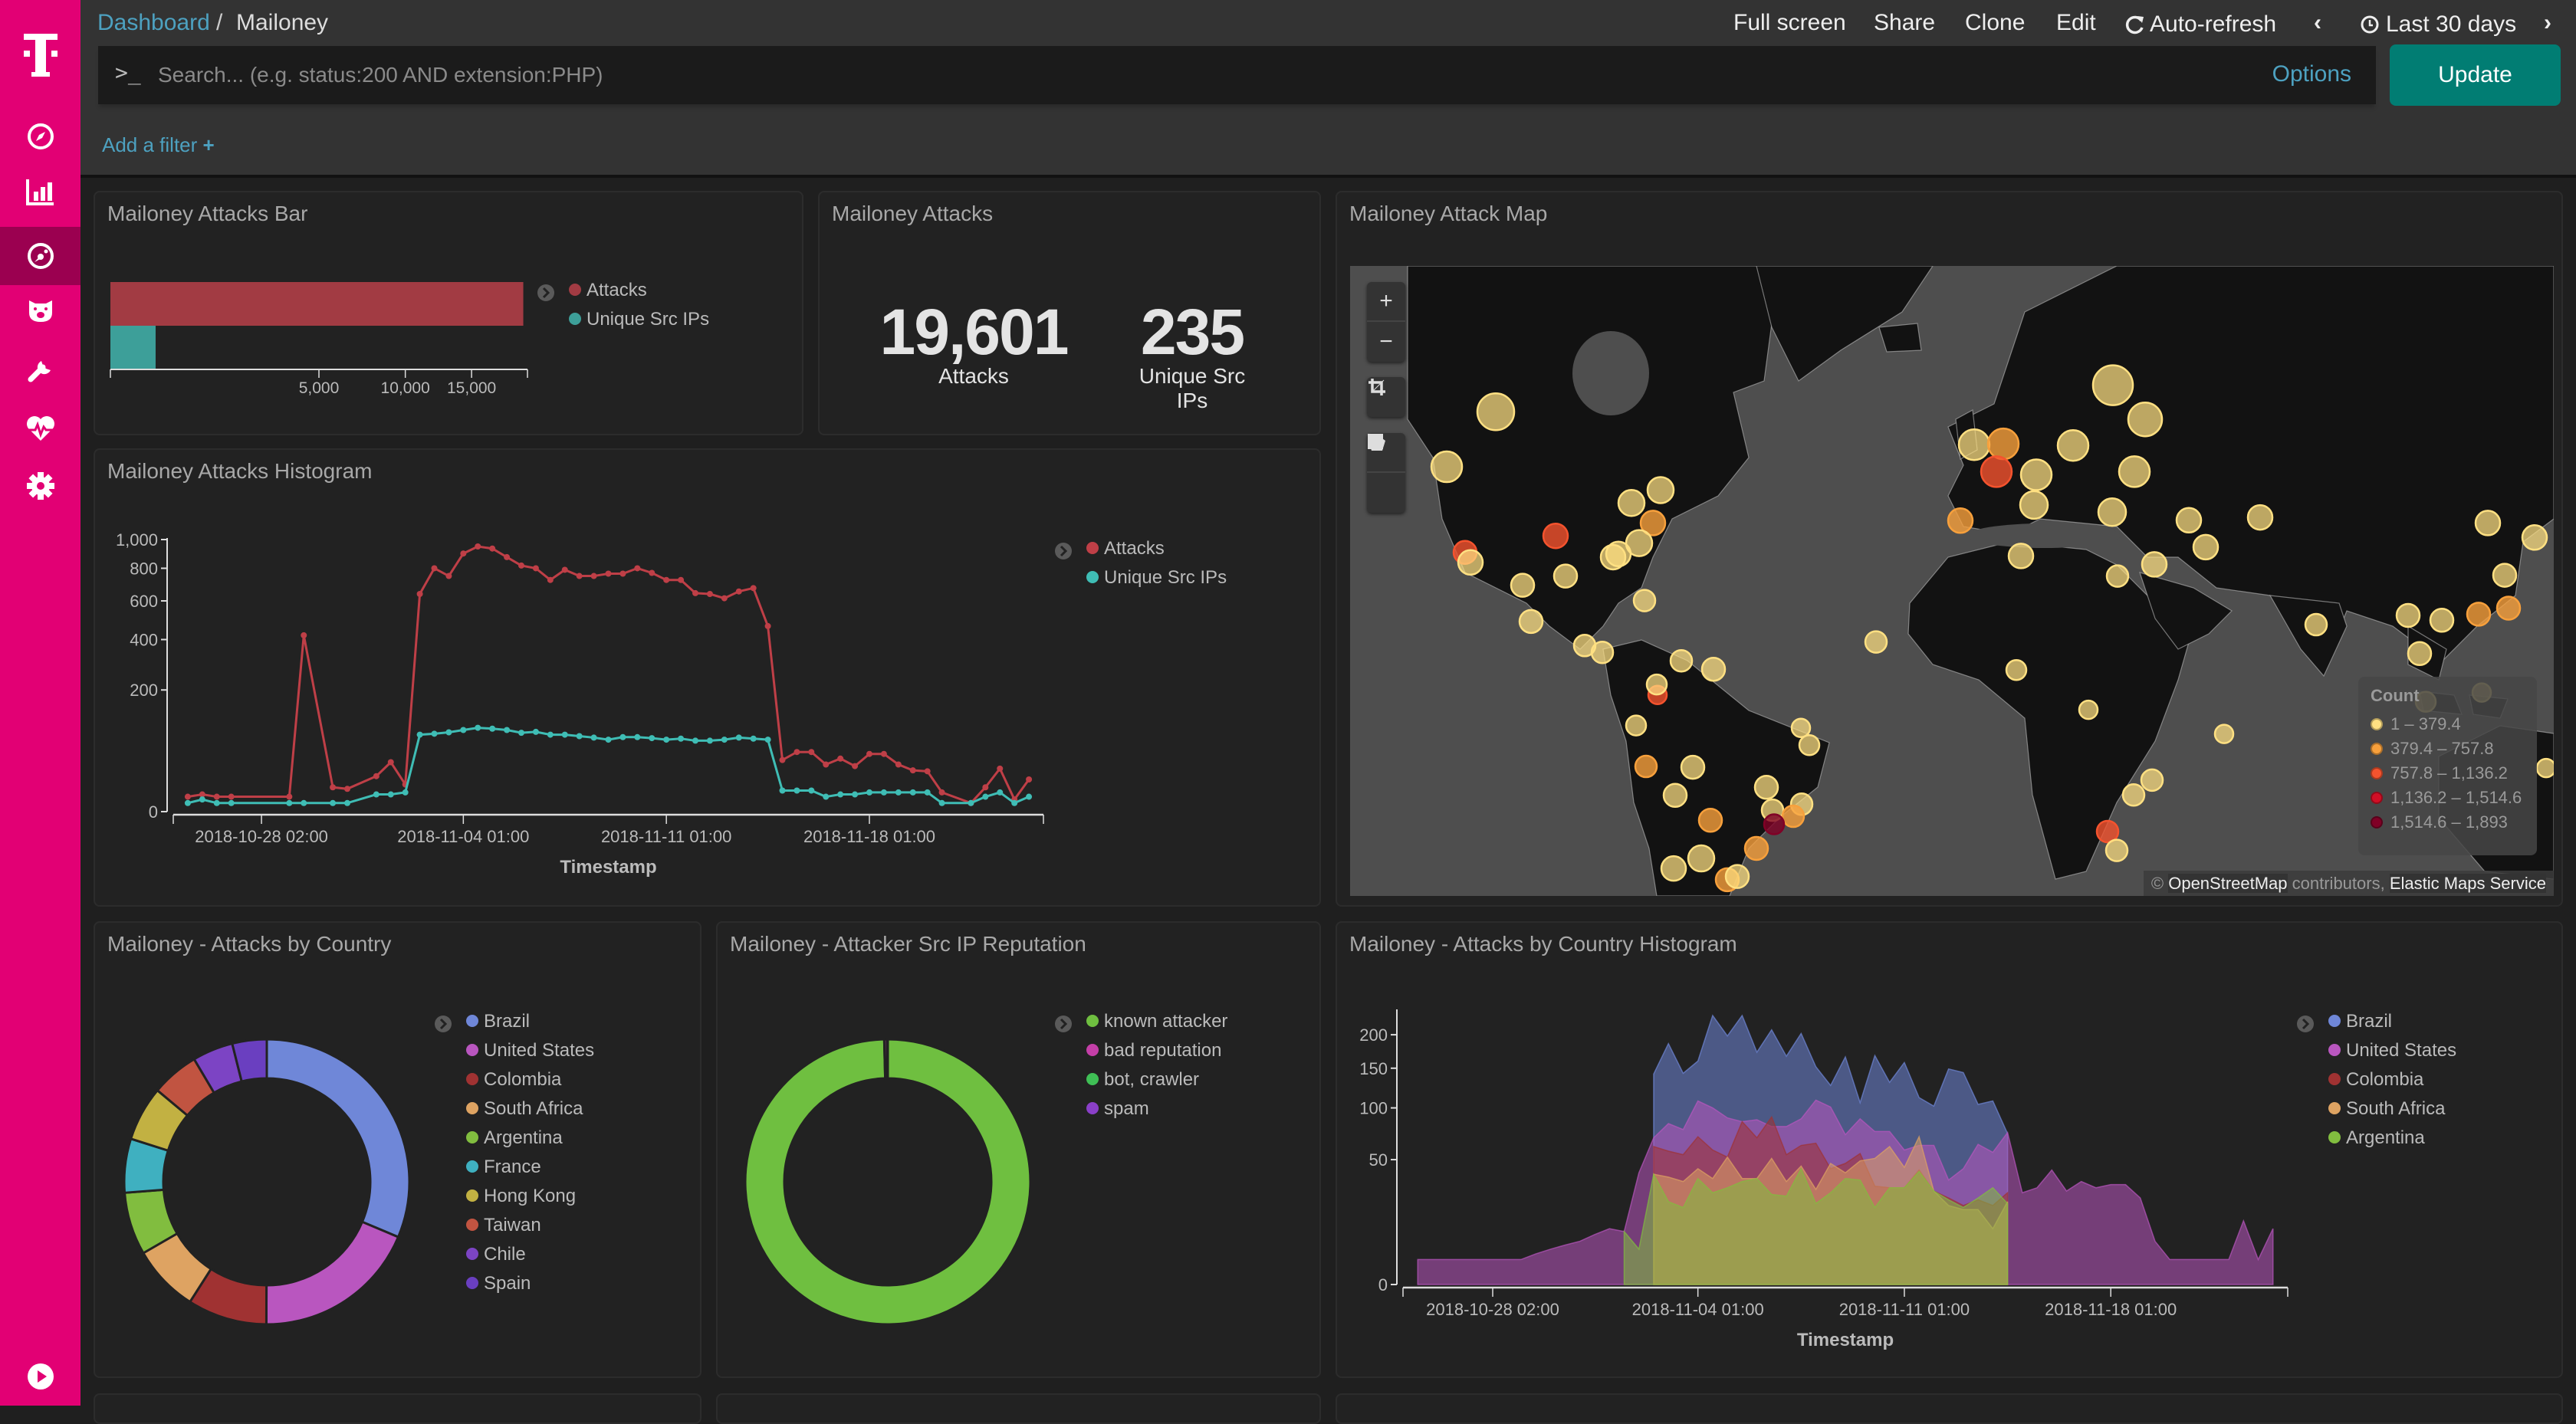 This screenshot has height=1424, width=2576. What do you see at coordinates (40, 256) in the screenshot?
I see `sidebar-item-dashboard` at bounding box center [40, 256].